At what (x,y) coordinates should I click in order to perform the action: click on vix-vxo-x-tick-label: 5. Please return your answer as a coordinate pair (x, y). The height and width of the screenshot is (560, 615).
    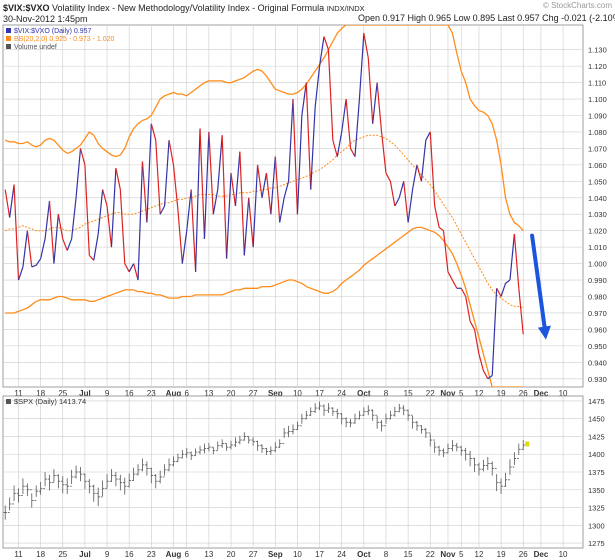
    Looking at the image, I should click on (461, 393).